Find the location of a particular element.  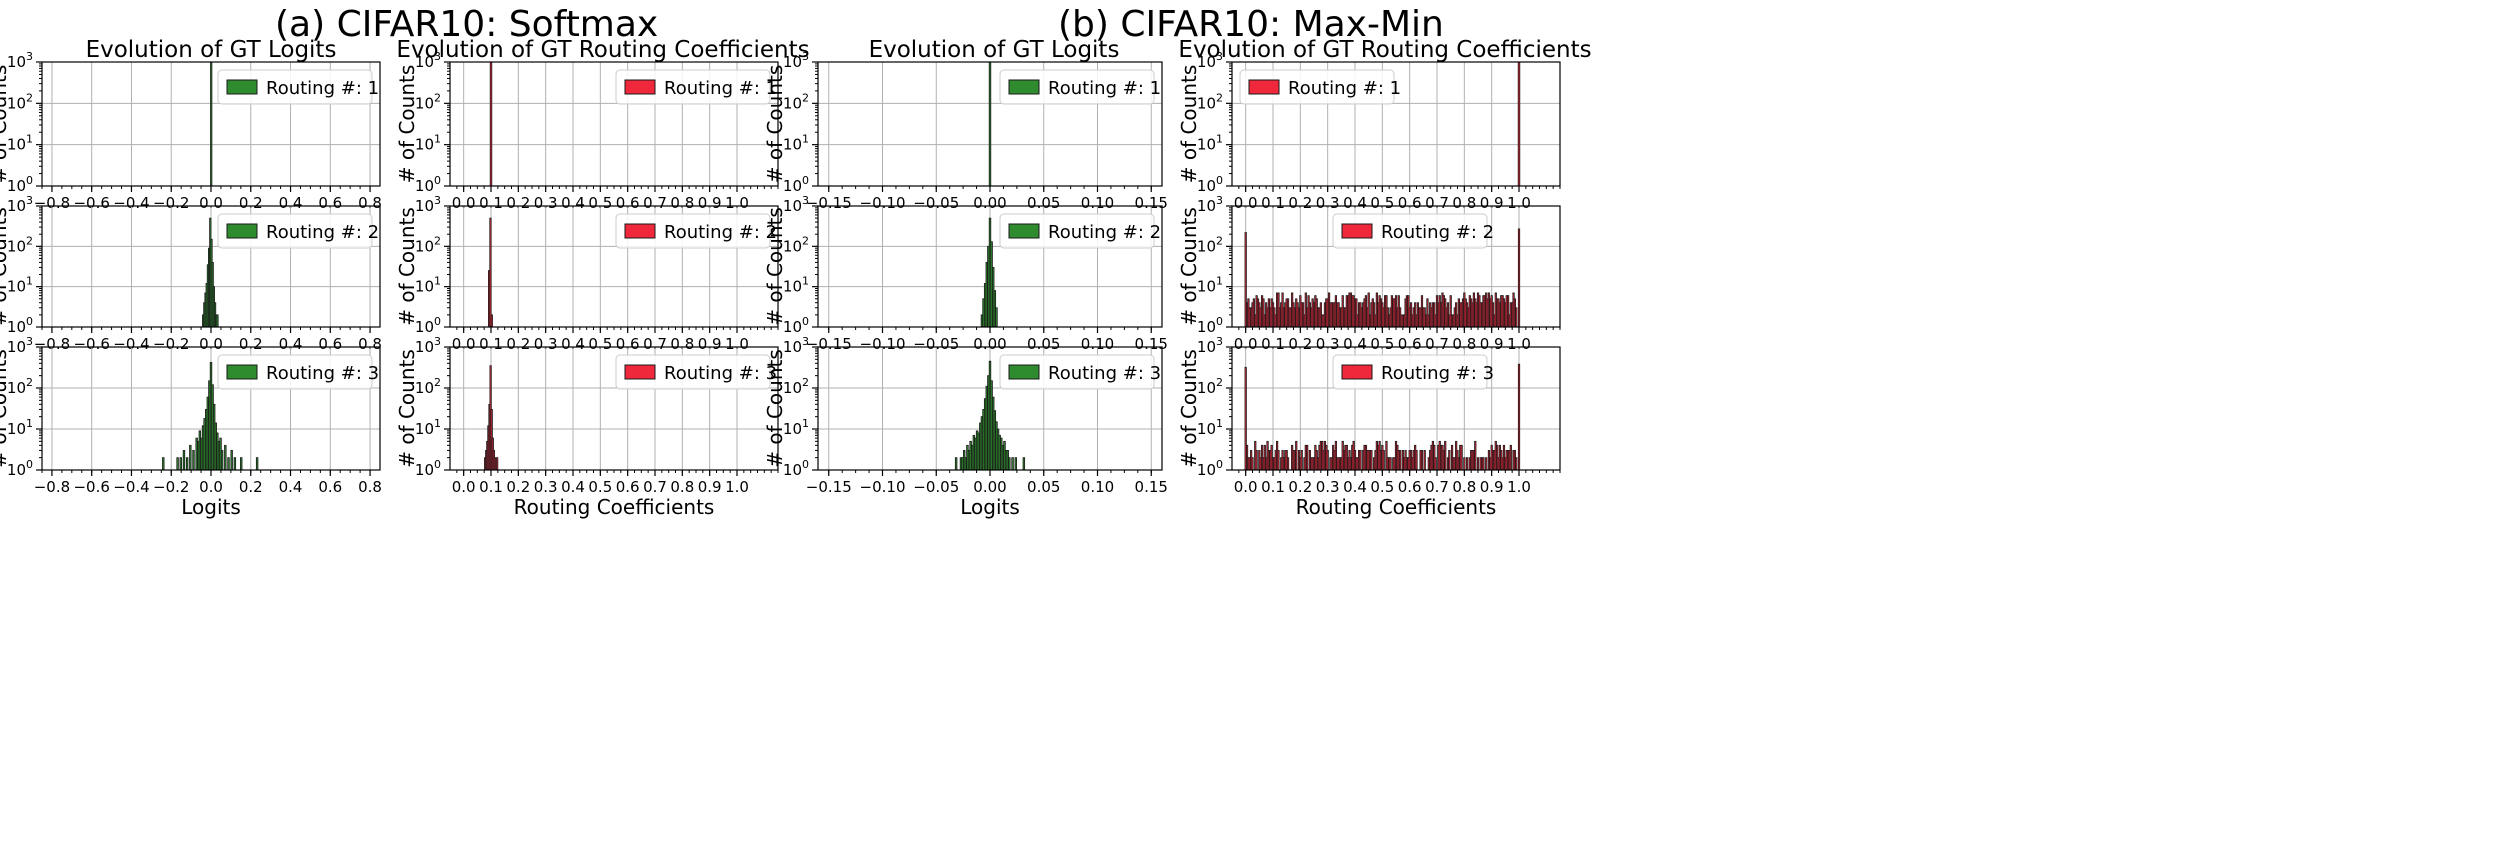

x-tick-label: −0.05 is located at coordinates (936, 487).